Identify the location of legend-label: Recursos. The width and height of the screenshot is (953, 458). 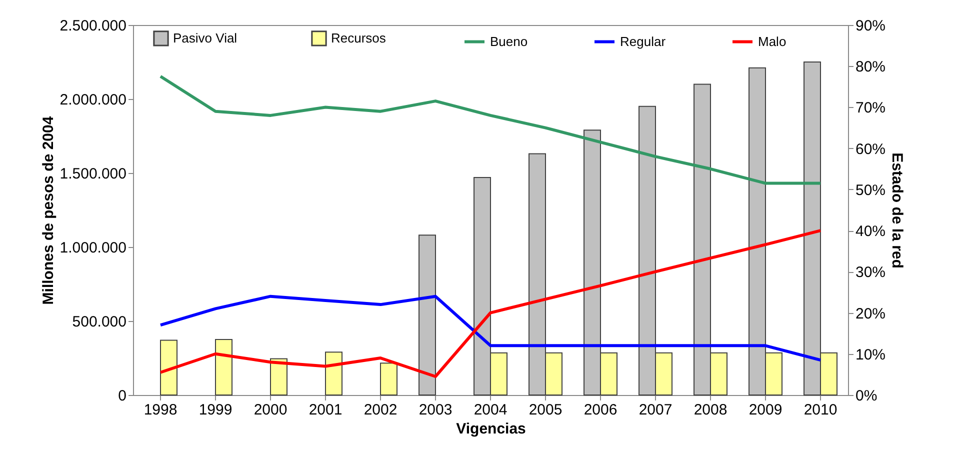
(358, 38).